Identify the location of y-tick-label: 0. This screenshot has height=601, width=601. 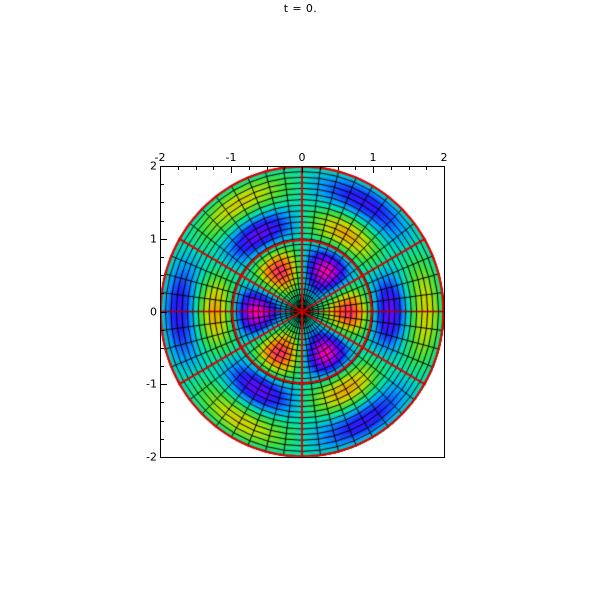
(153, 312).